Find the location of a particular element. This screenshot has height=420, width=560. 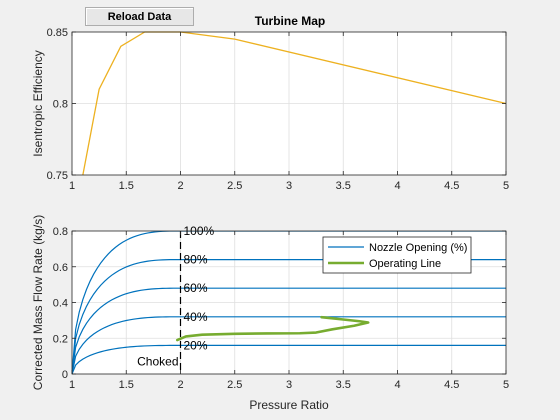

y-axis-label: Corrected Mass Flow Rate (kg/s) is located at coordinates (38, 302).